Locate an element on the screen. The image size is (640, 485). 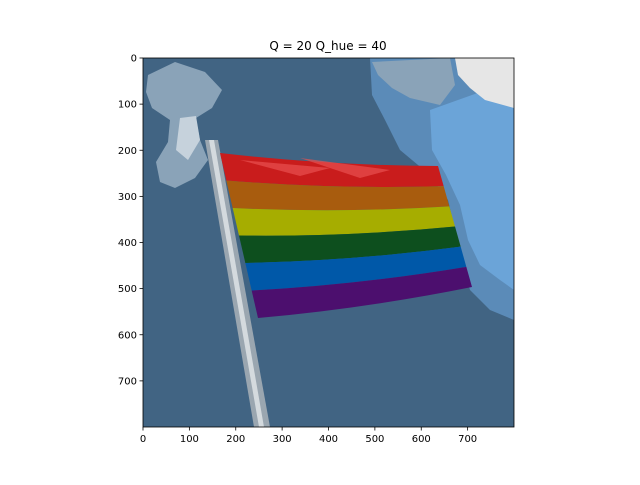
y-tick-label: 100 is located at coordinates (127, 105).